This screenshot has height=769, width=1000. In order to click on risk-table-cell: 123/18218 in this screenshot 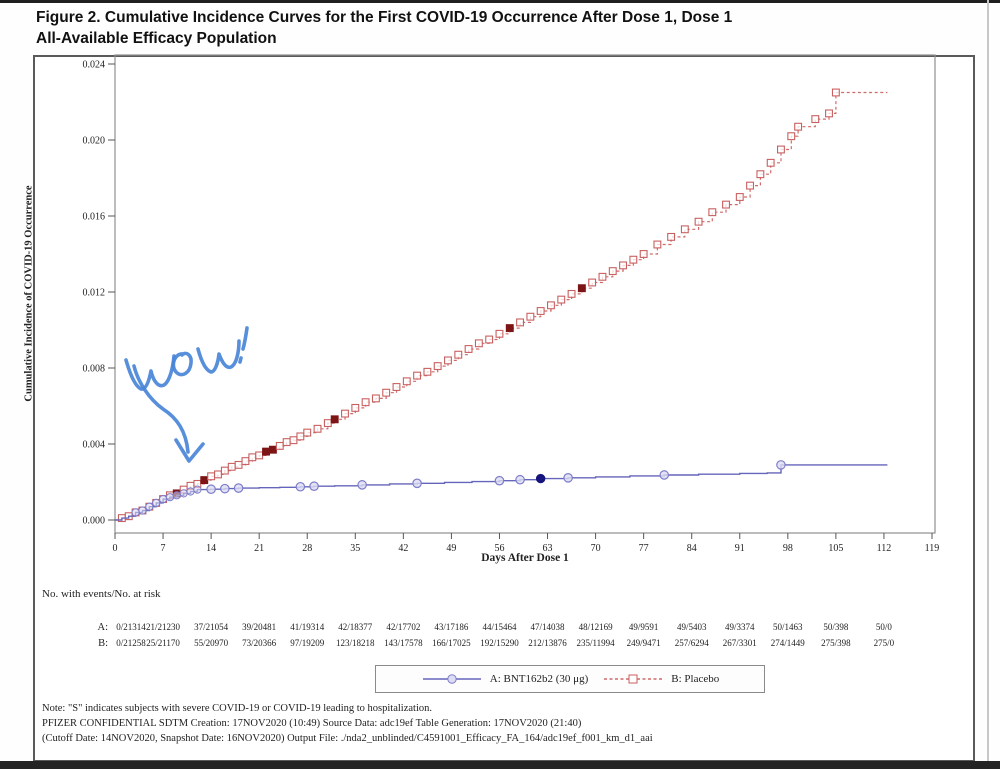, I will do `click(355, 643)`.